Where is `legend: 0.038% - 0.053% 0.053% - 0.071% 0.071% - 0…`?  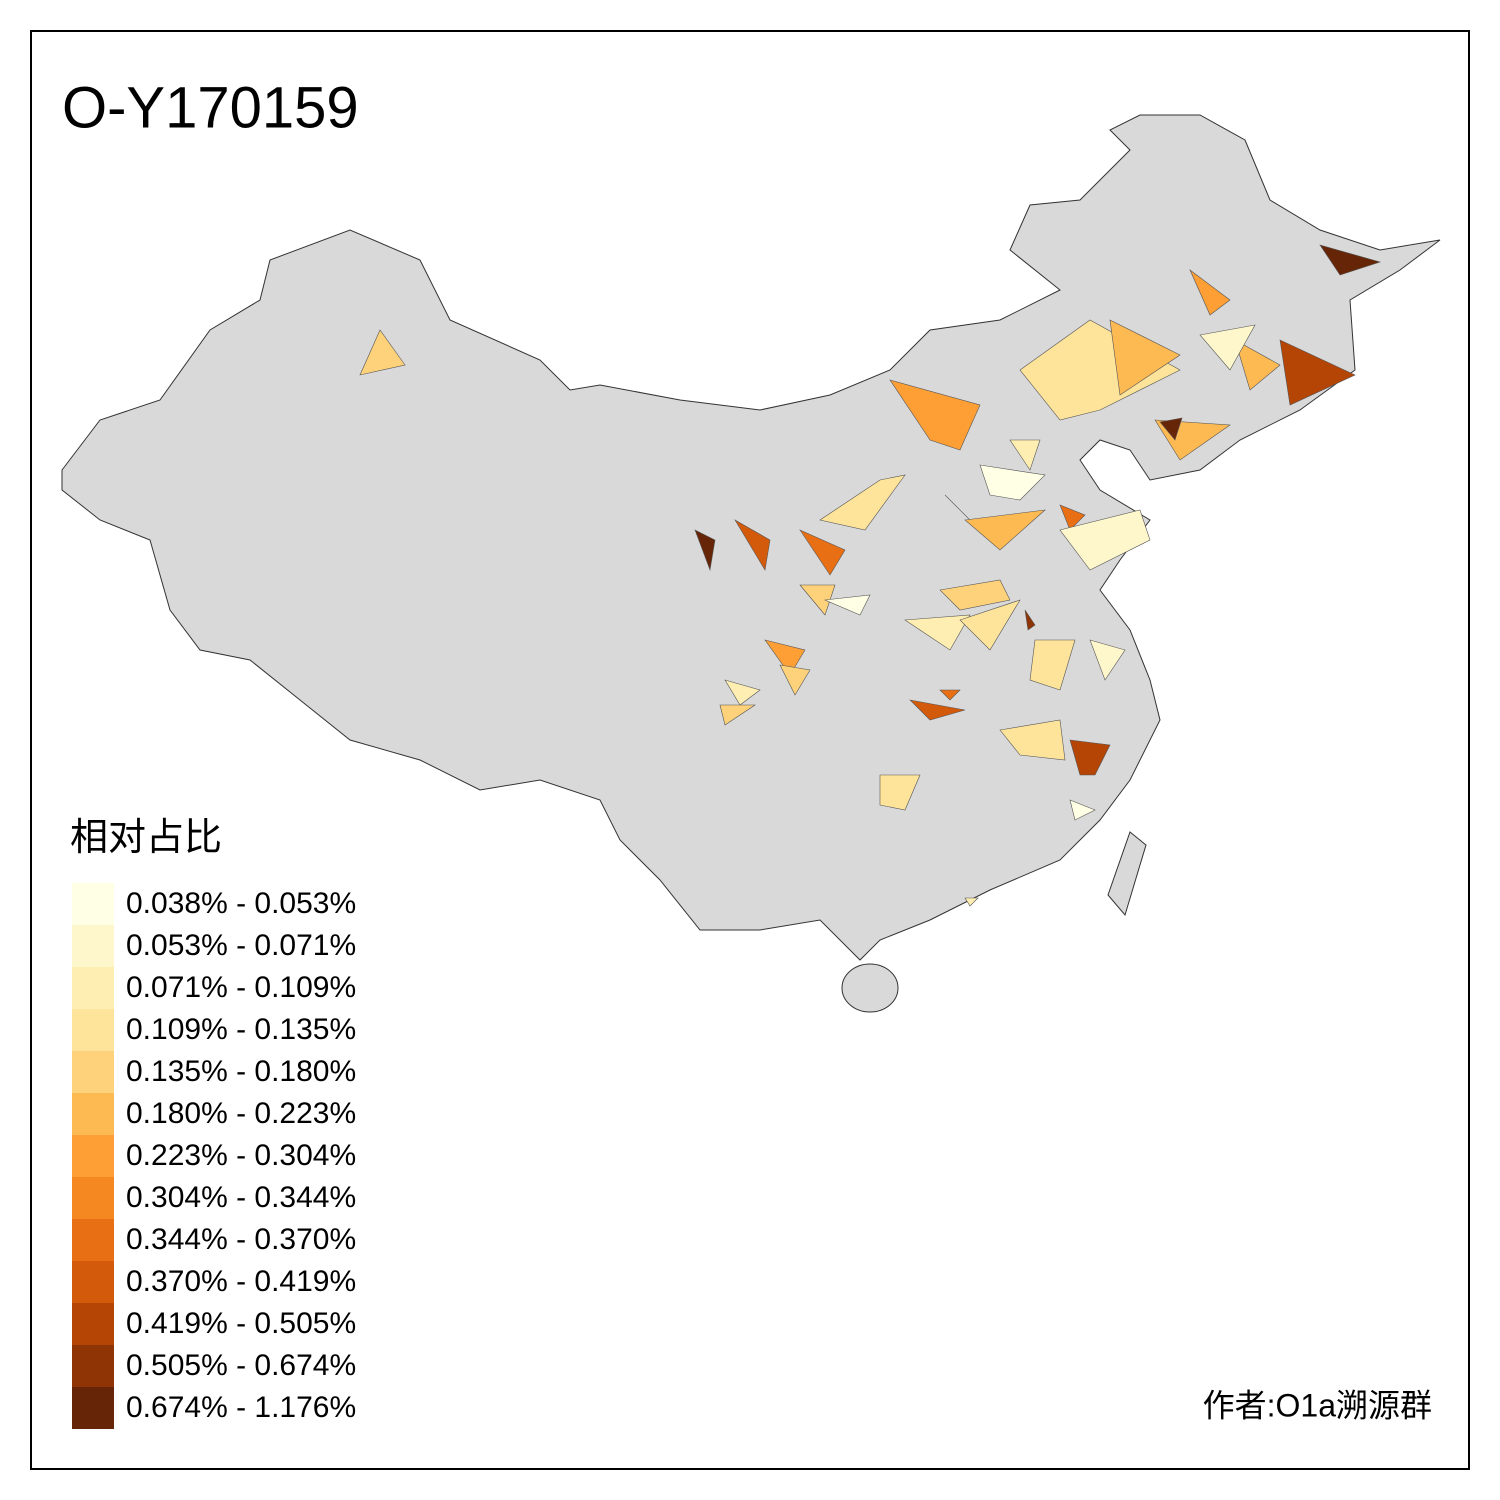
legend: 0.038% - 0.053% 0.053% - 0.071% 0.071% - 0… is located at coordinates (214, 1156).